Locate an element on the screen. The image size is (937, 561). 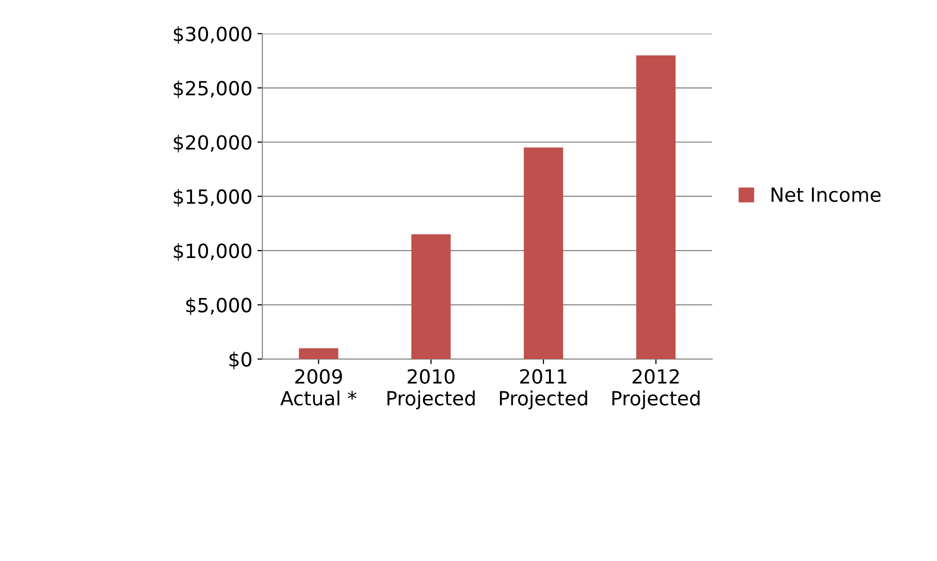
y-tick-label: $20,000 is located at coordinates (213, 143).